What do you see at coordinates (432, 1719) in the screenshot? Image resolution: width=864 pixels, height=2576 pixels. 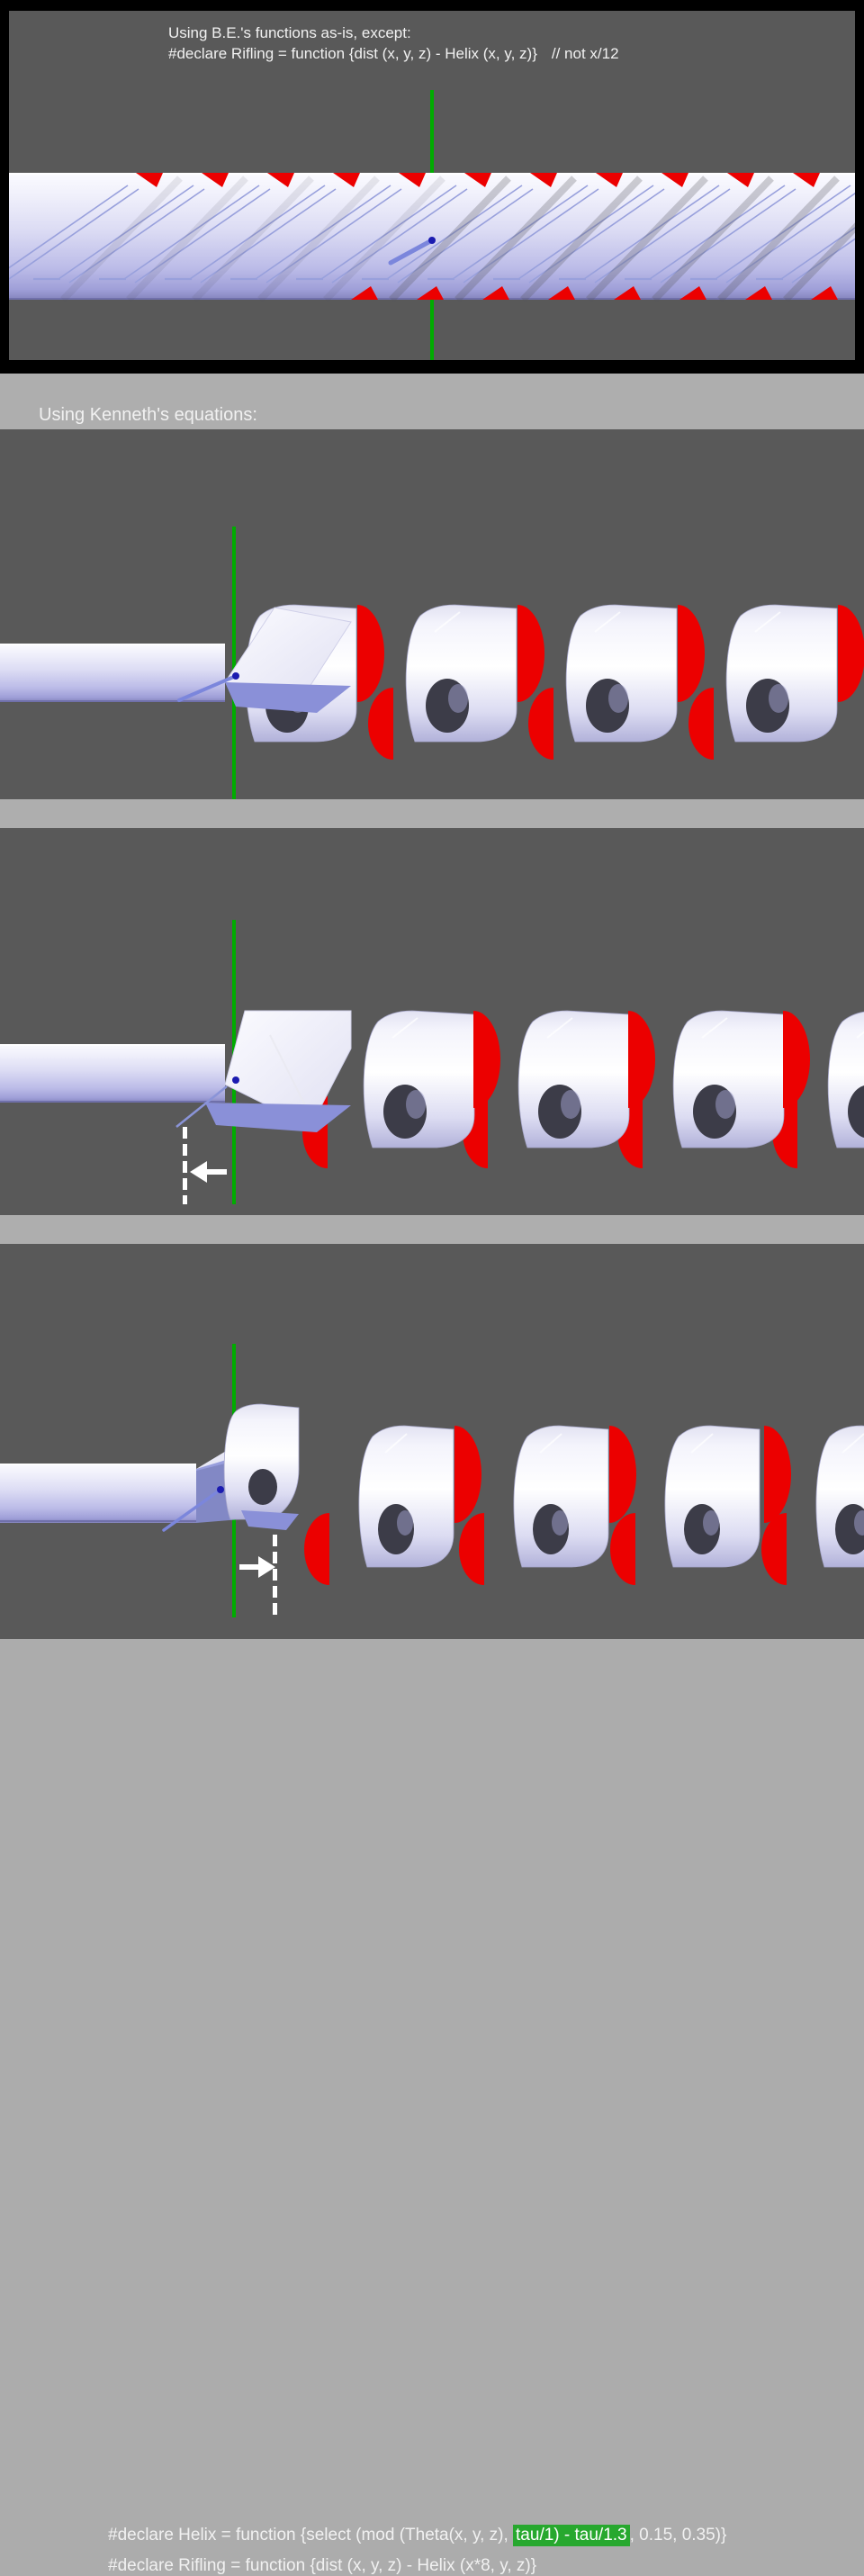 I see `bottom-spacer` at bounding box center [432, 1719].